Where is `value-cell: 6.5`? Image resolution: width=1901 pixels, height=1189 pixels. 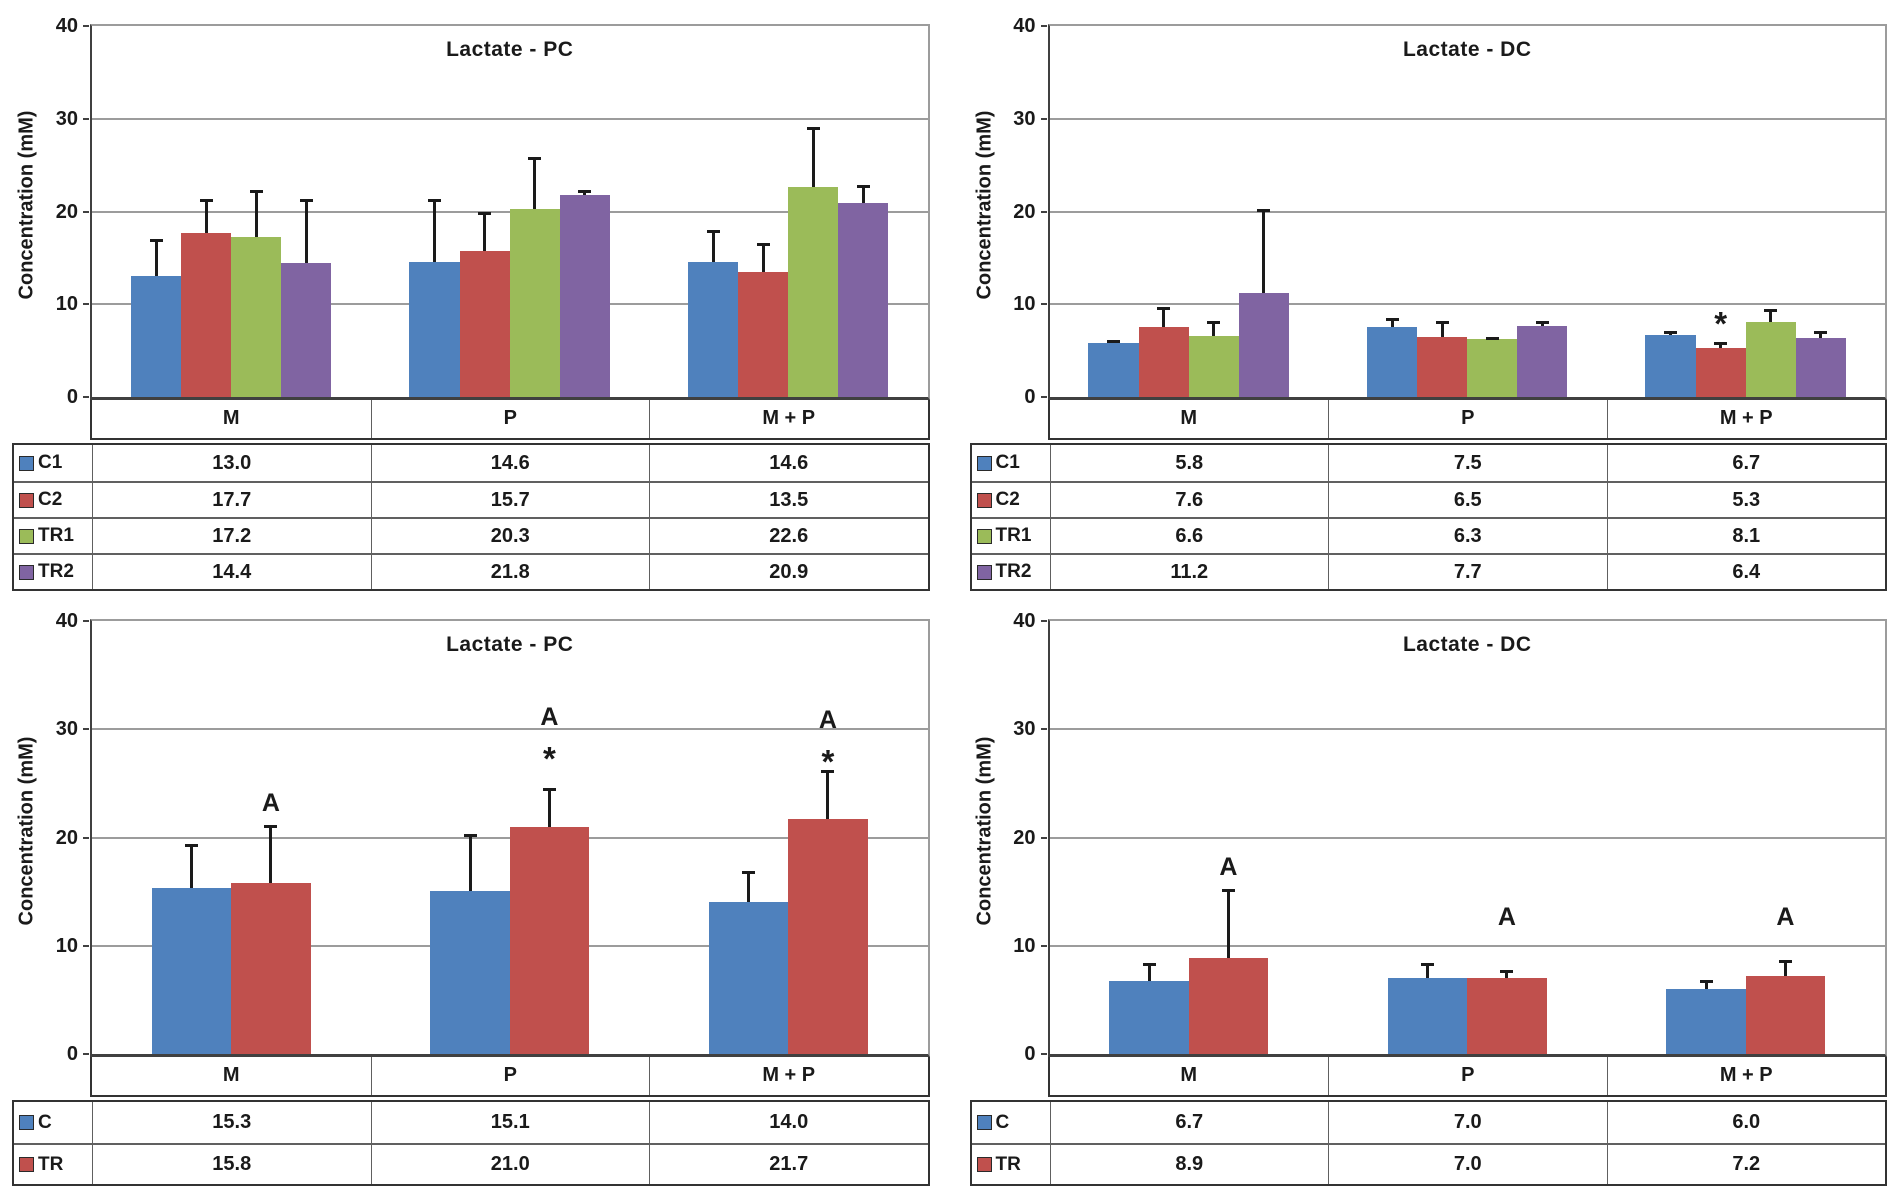
value-cell: 6.5 is located at coordinates (1467, 499).